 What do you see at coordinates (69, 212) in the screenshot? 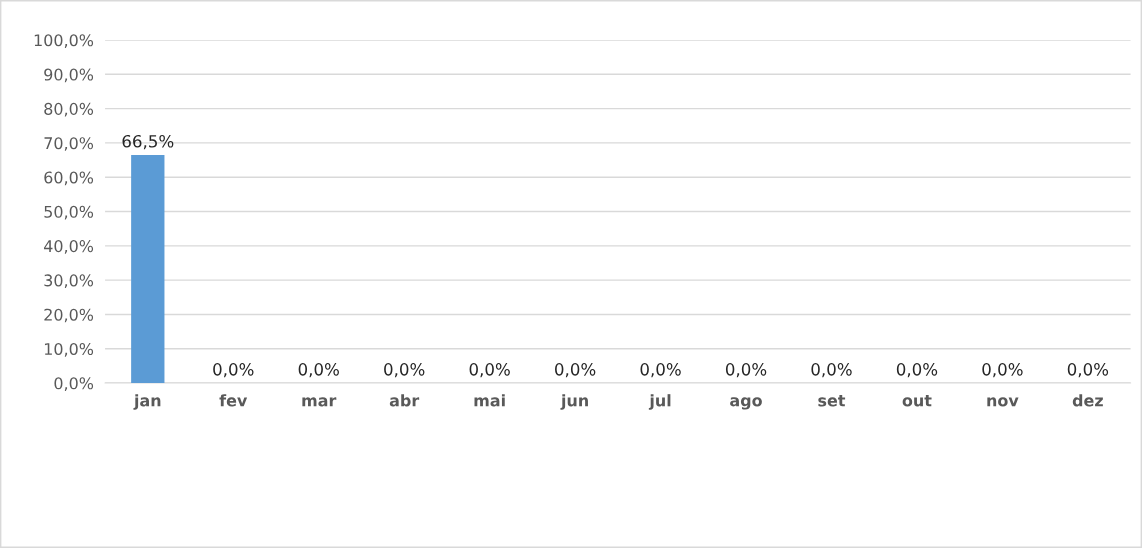
I see `y-tick-label: 50,0%` at bounding box center [69, 212].